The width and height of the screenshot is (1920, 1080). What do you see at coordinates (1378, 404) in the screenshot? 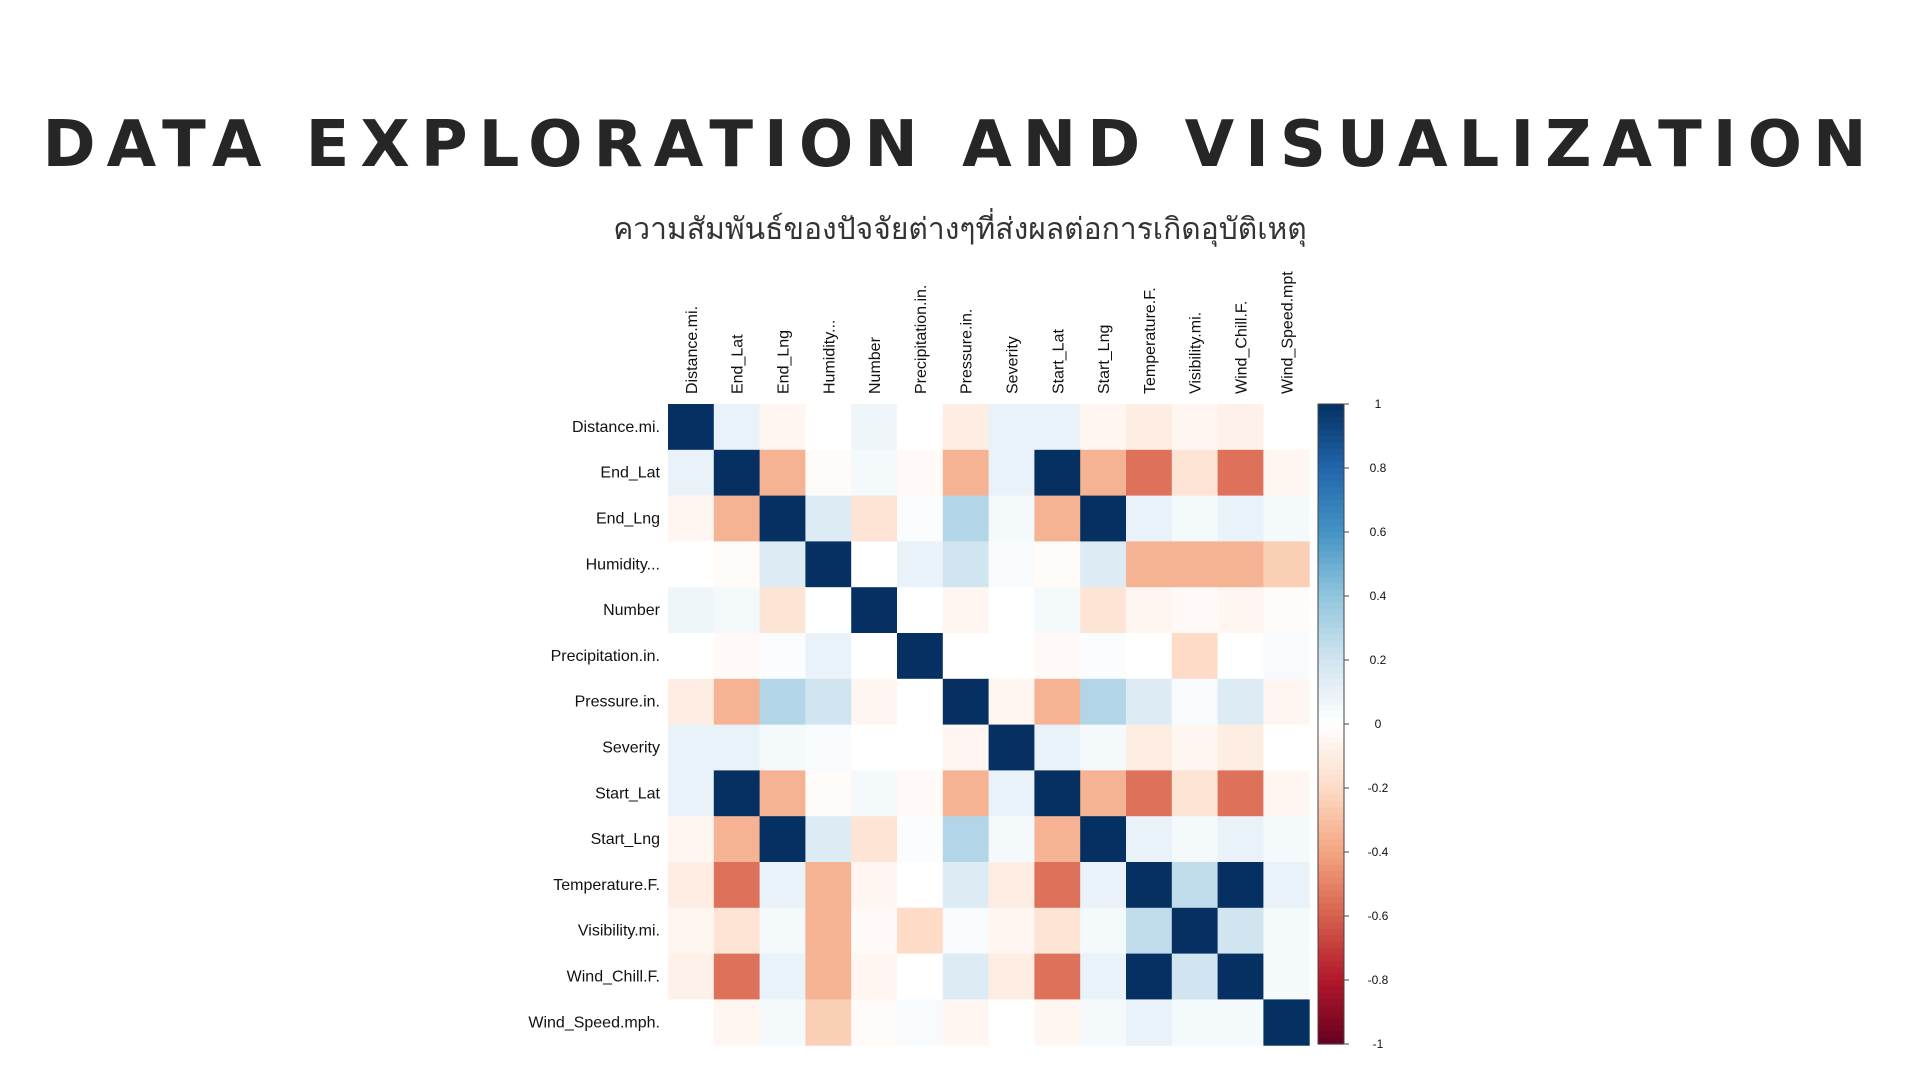
I see `colorbar-tick-label: 1` at bounding box center [1378, 404].